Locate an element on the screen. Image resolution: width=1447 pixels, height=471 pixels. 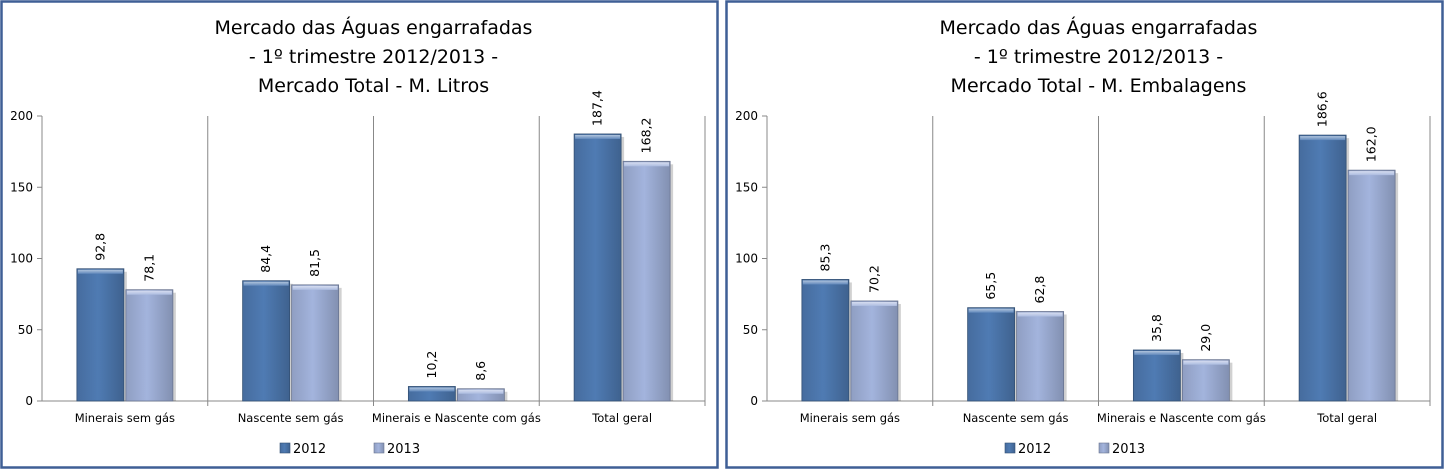
bar-data-label: 65,5 is located at coordinates (990, 286).